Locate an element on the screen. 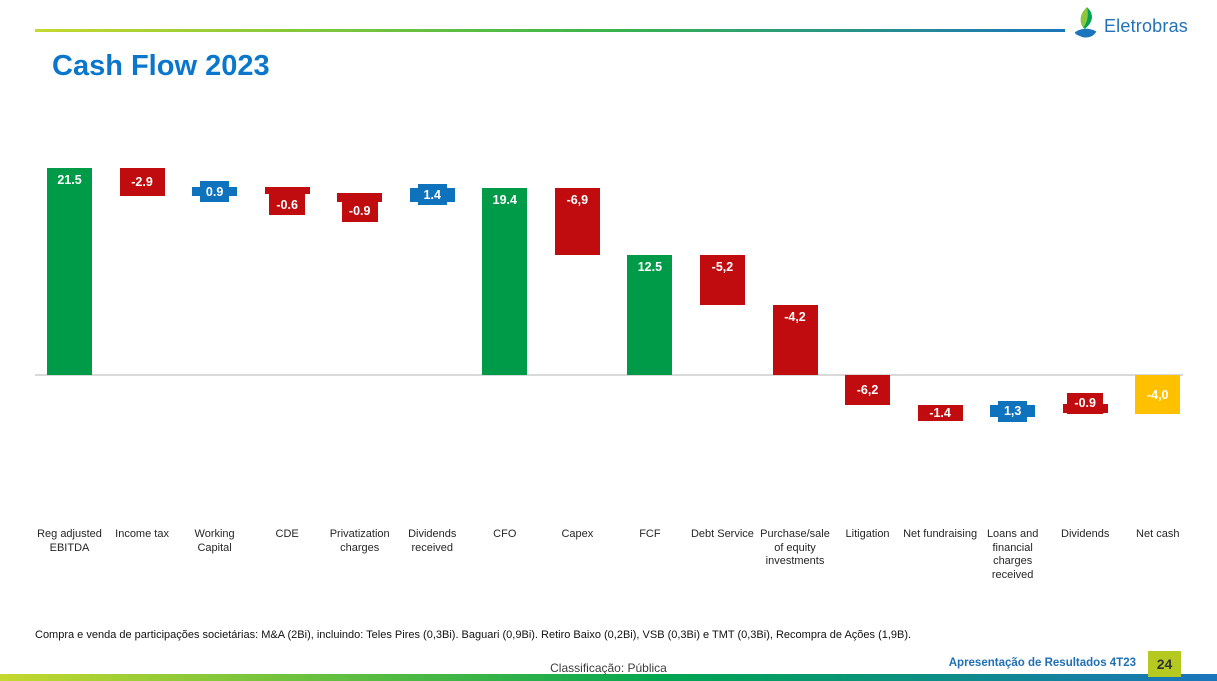 This screenshot has height=681, width=1217. page-title: Cash Flow 2023 is located at coordinates (161, 66).